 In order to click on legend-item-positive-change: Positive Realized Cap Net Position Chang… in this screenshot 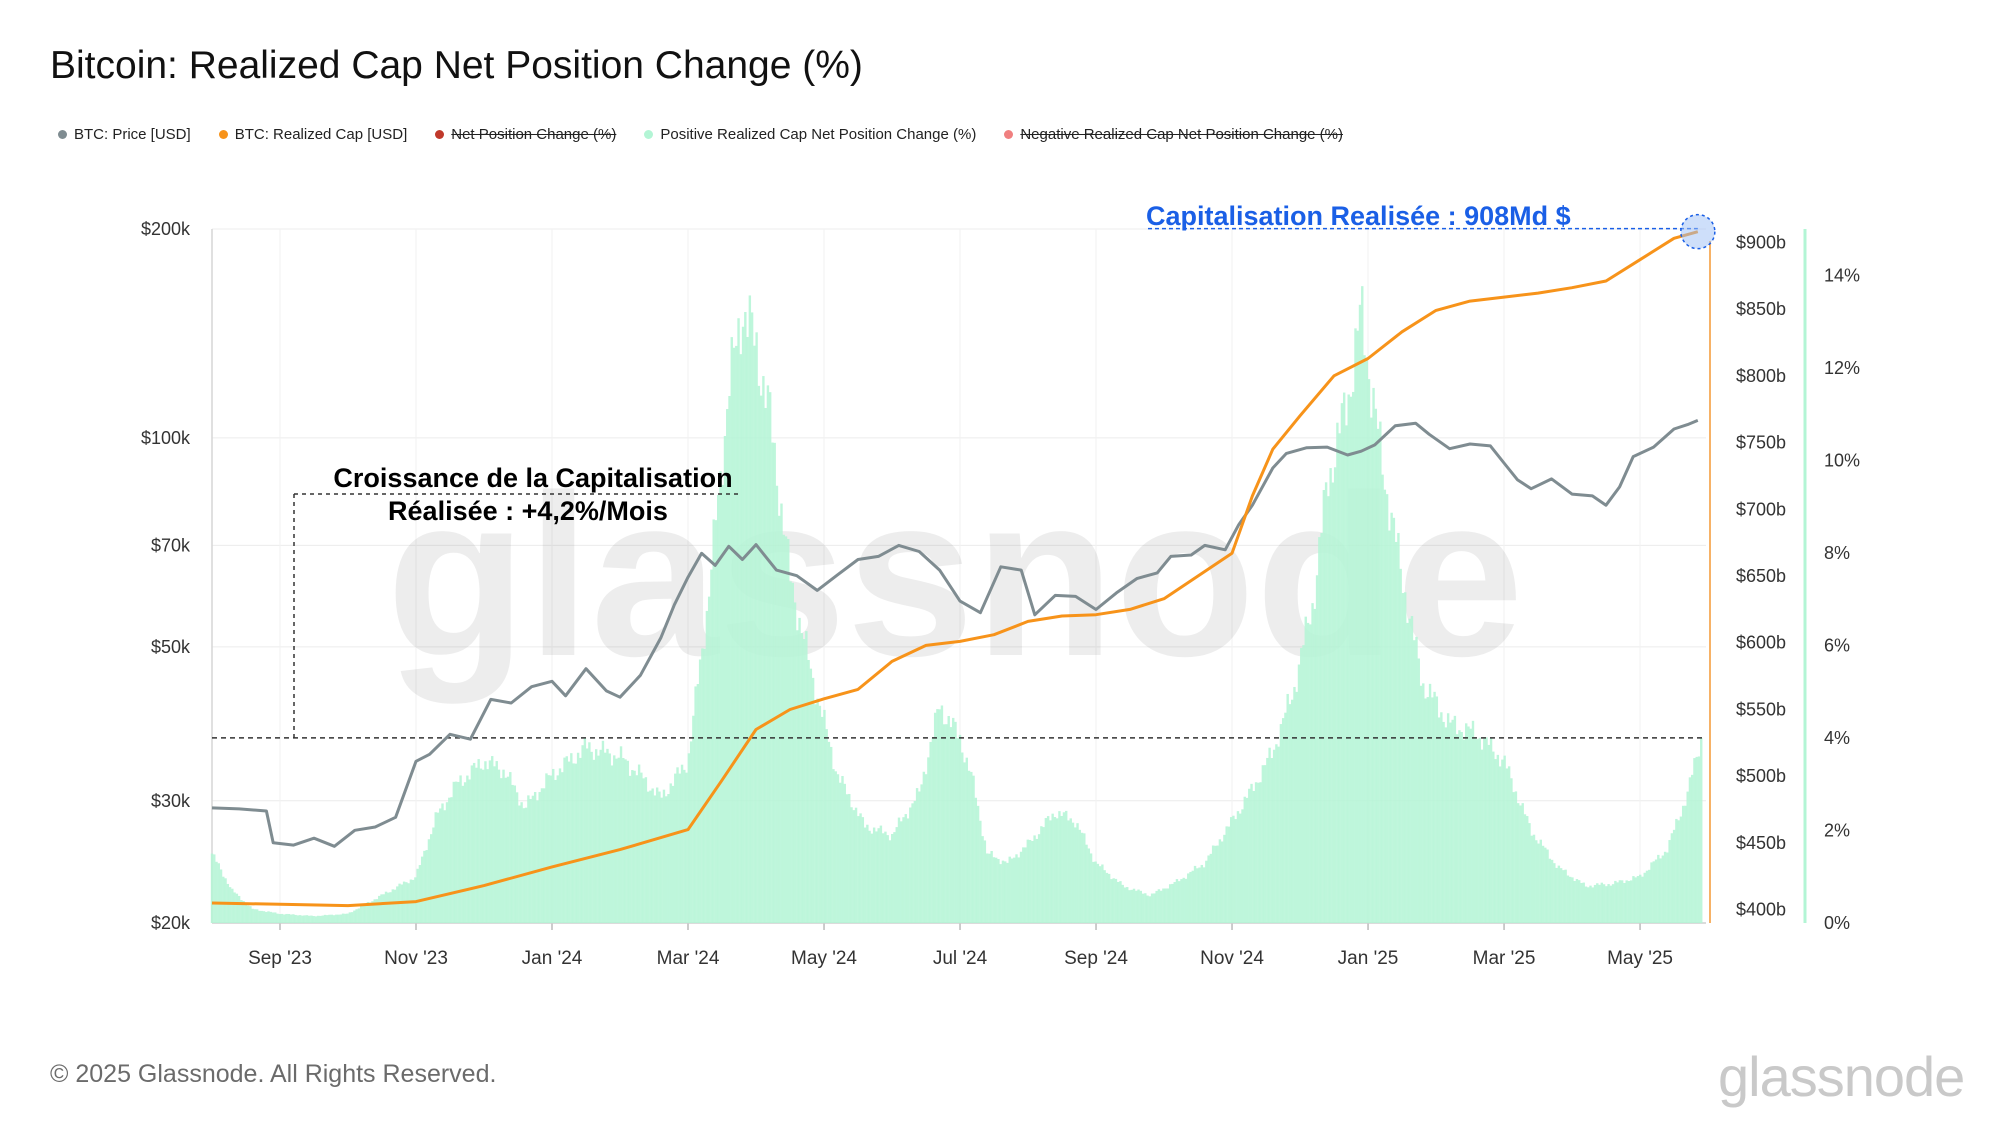, I will do `click(810, 134)`.